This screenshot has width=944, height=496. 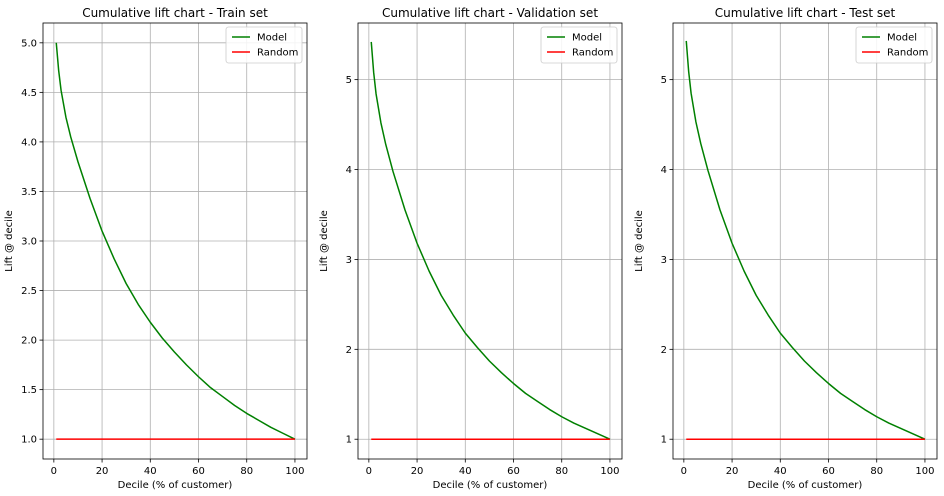 I want to click on chart-title: Cumulative lift chart - Validation set, so click(x=490, y=13).